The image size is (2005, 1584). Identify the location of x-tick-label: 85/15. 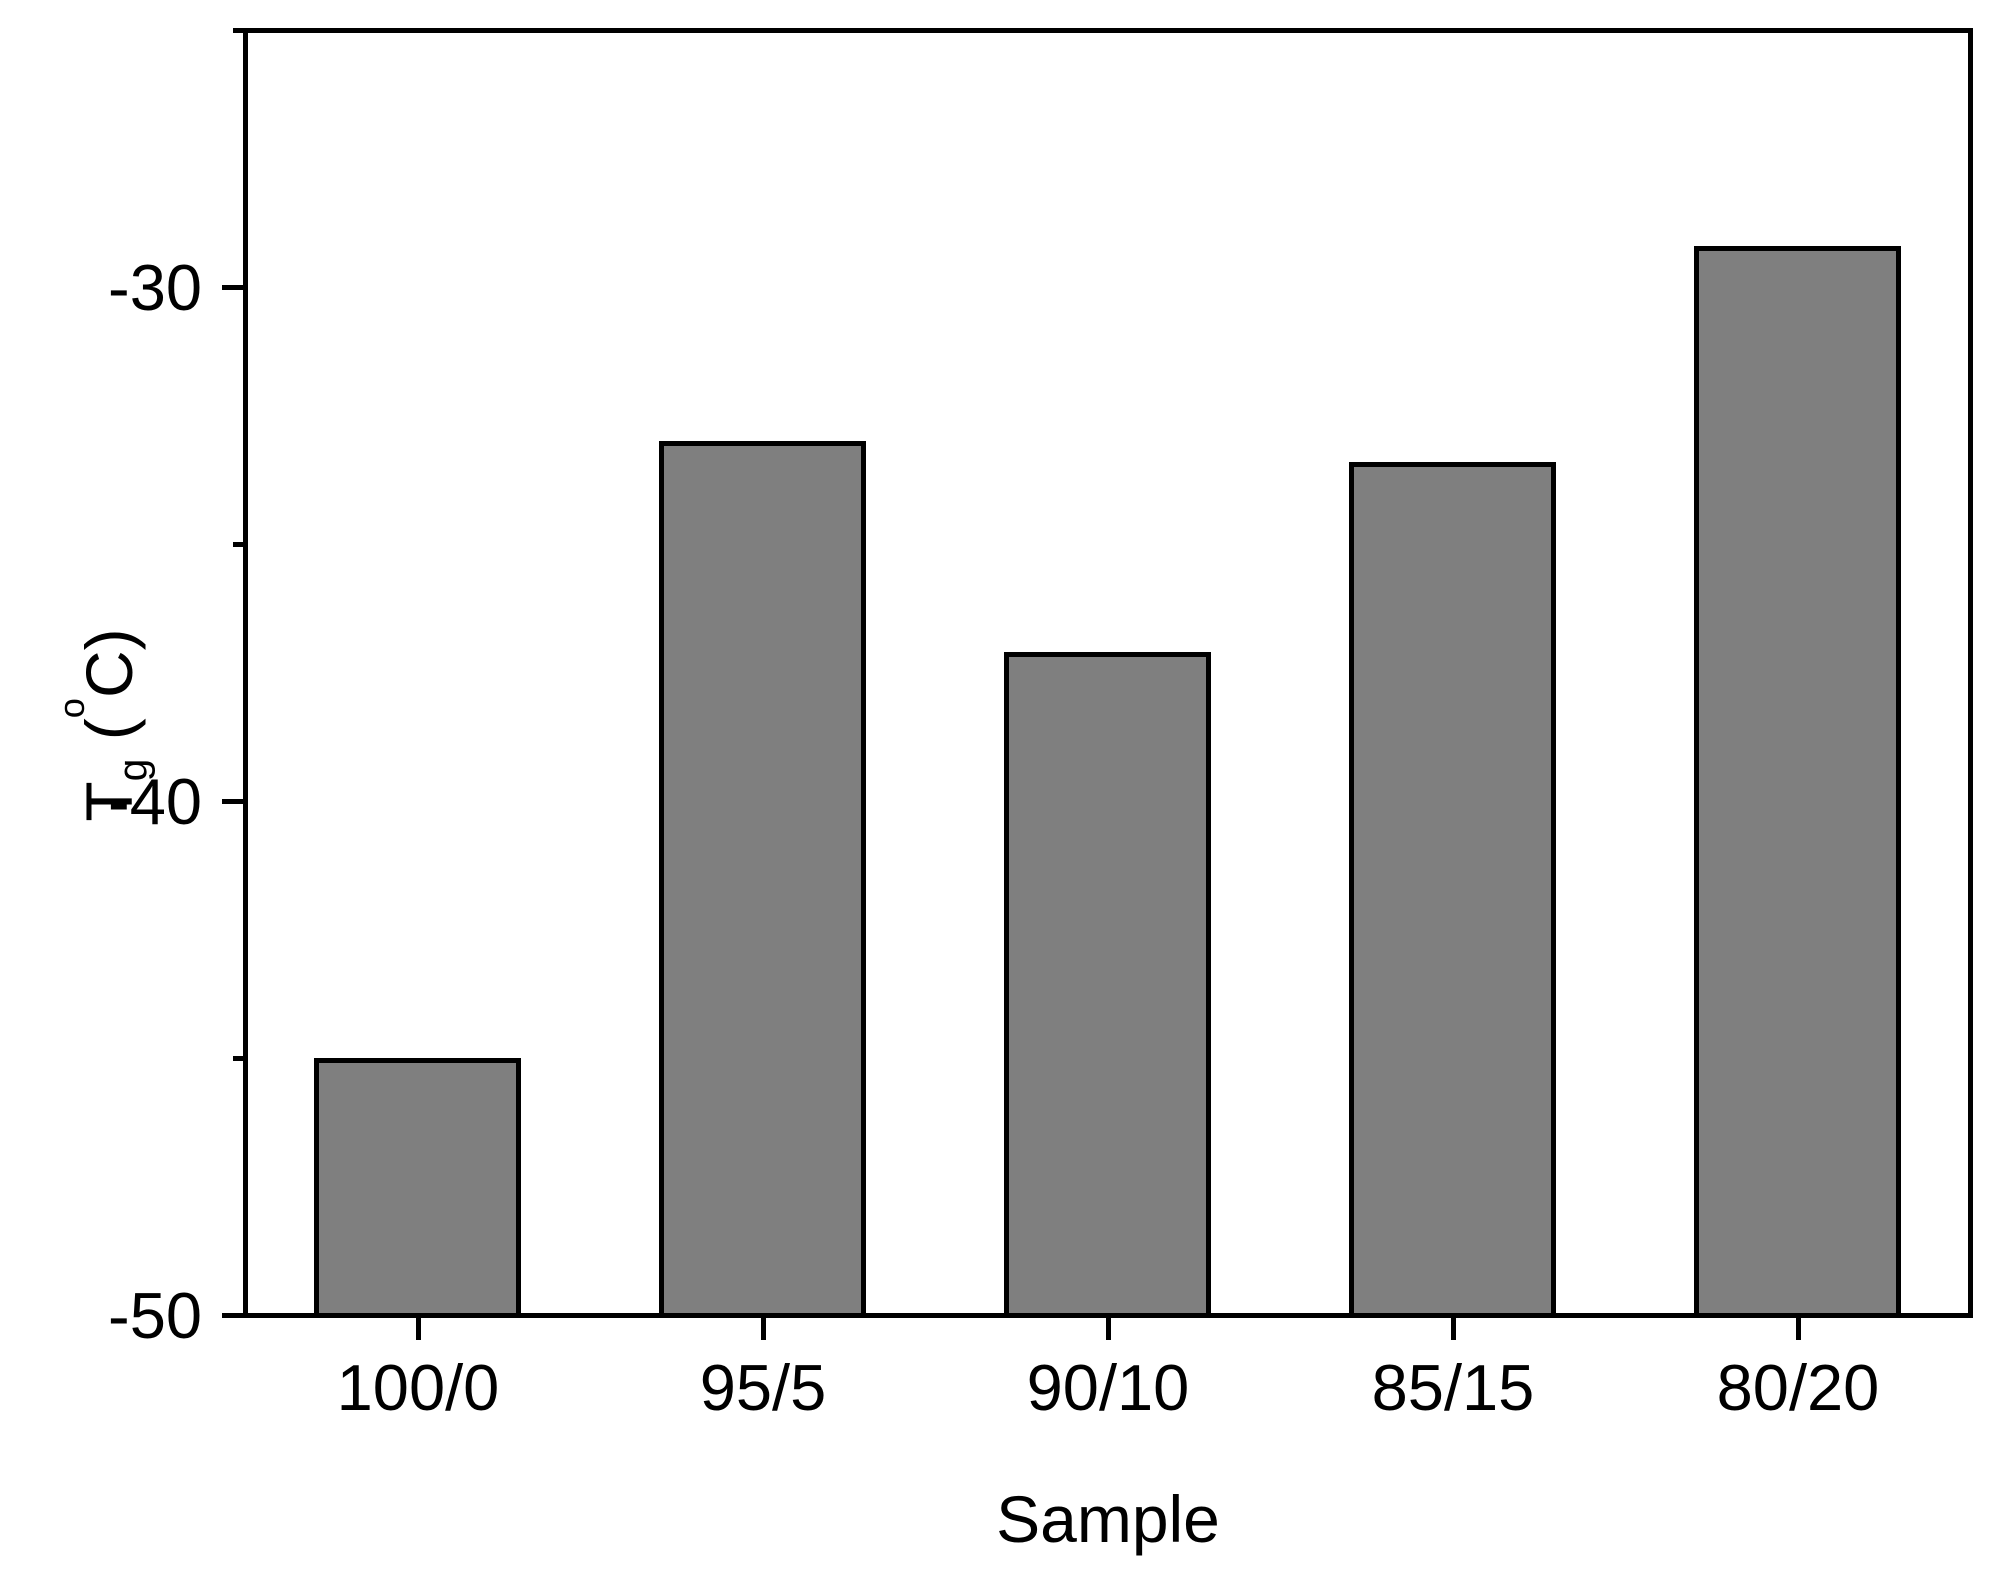
(1453, 1387).